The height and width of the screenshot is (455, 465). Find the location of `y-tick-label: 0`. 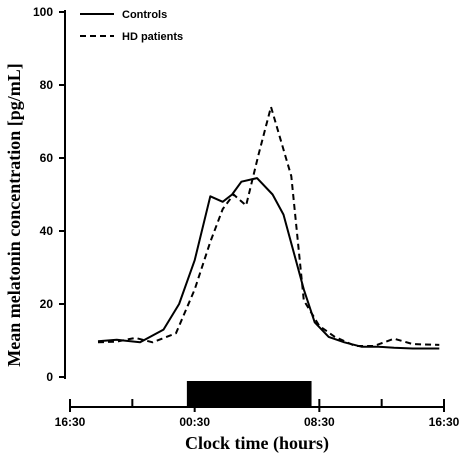

y-tick-label: 0 is located at coordinates (49, 377).